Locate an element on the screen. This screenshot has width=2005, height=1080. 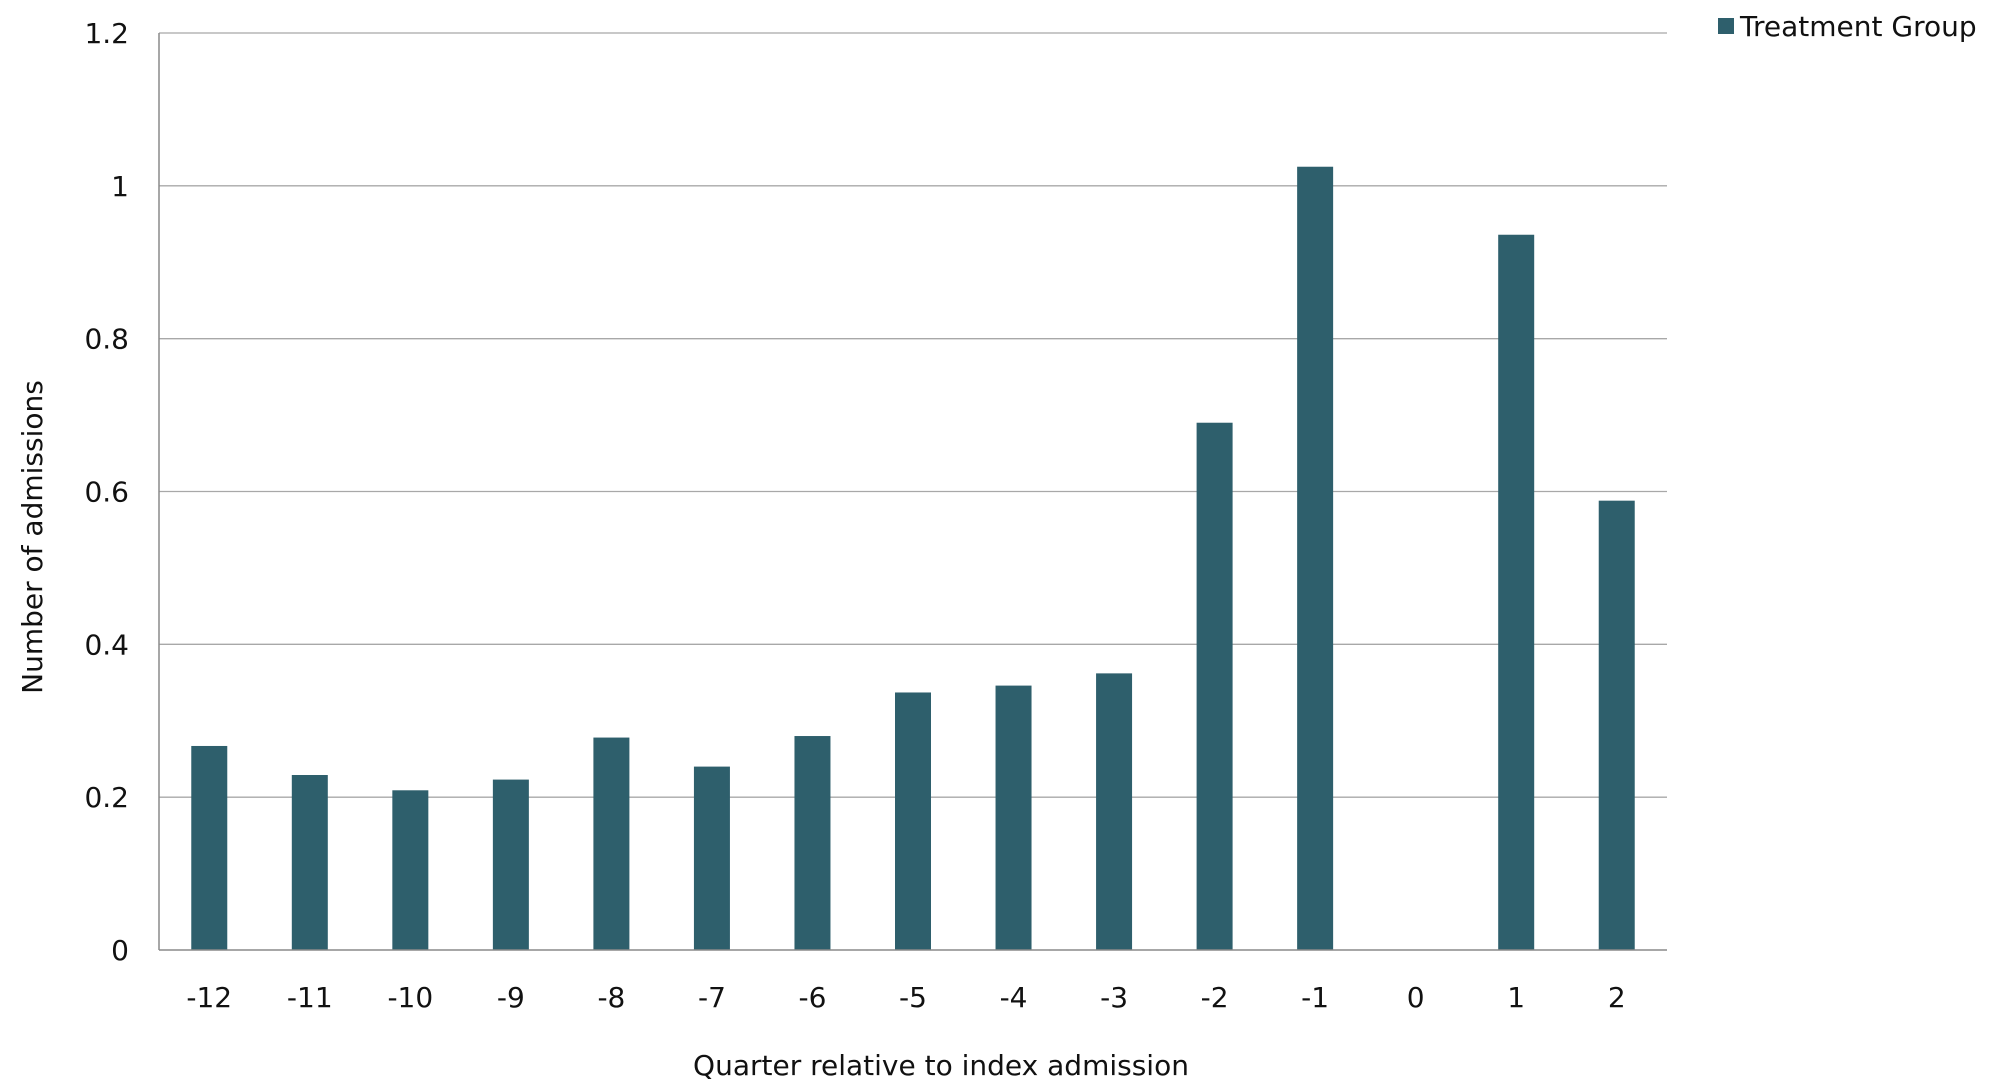
y-axis-title: Number of admissions is located at coordinates (32, 537).